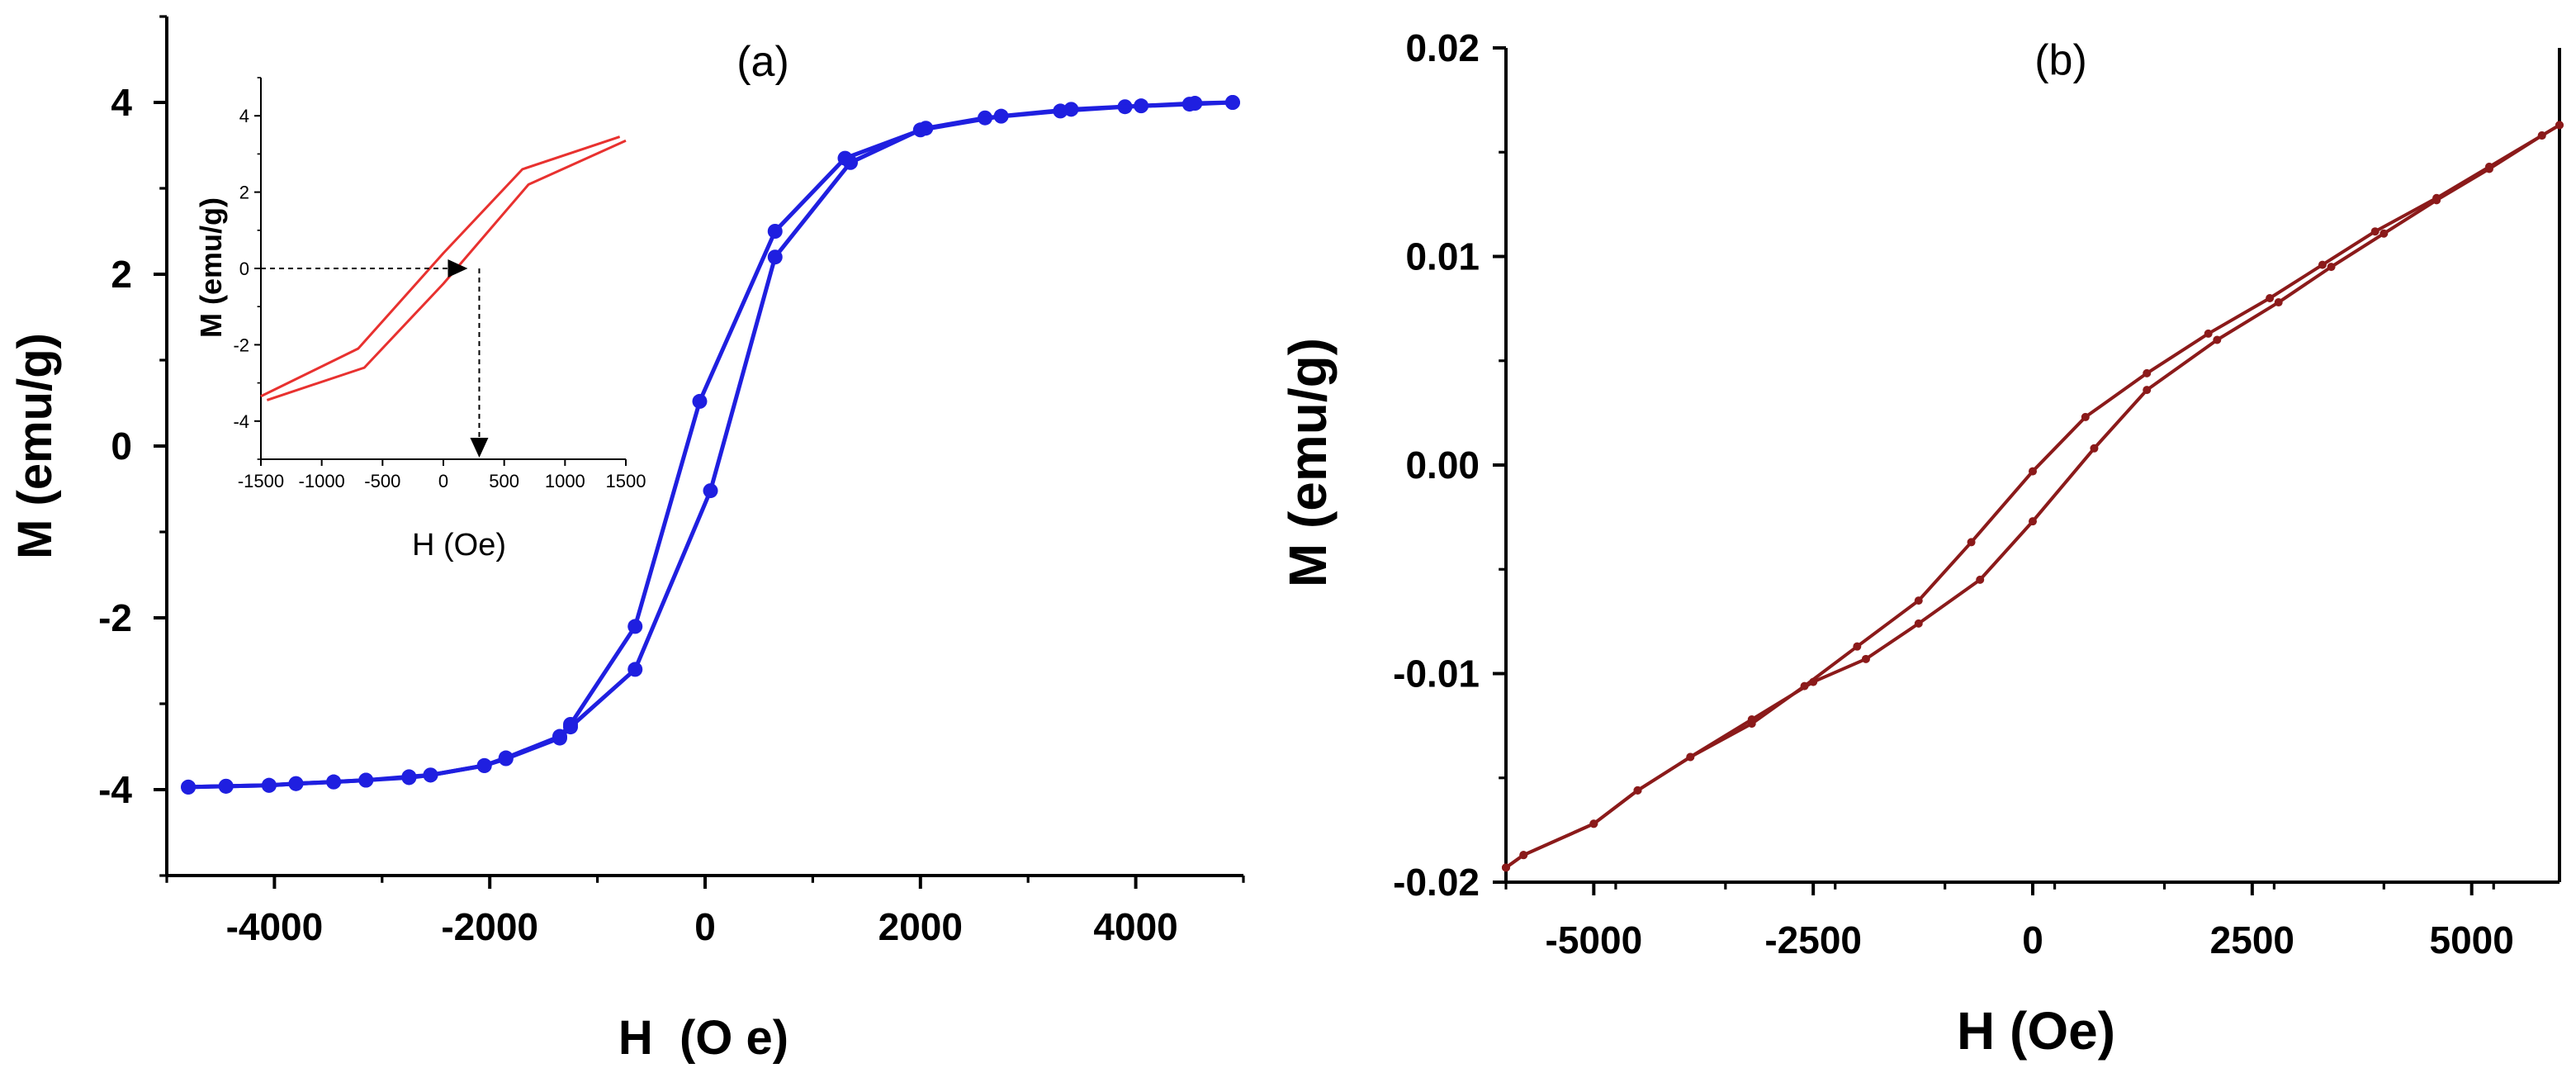  I want to click on panel-b-x-tick-labels: -5000 -2500 0 2500 5000, so click(2030, 940).